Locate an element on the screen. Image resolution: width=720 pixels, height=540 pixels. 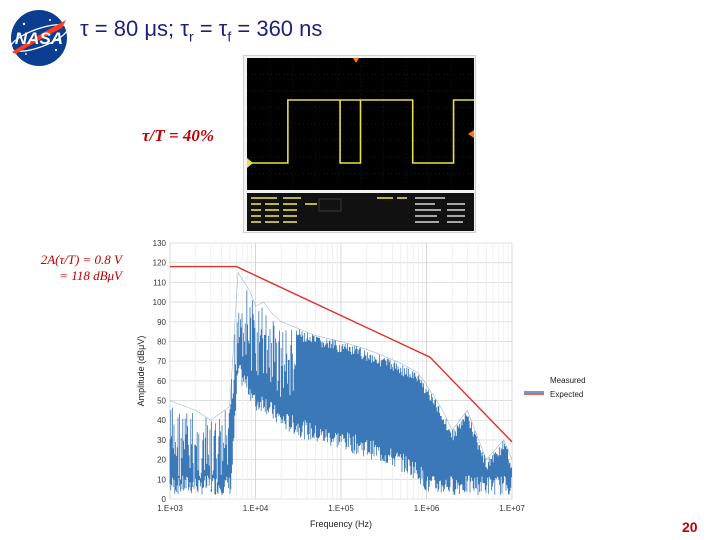
title-sub-f: f is located at coordinates (229, 36).